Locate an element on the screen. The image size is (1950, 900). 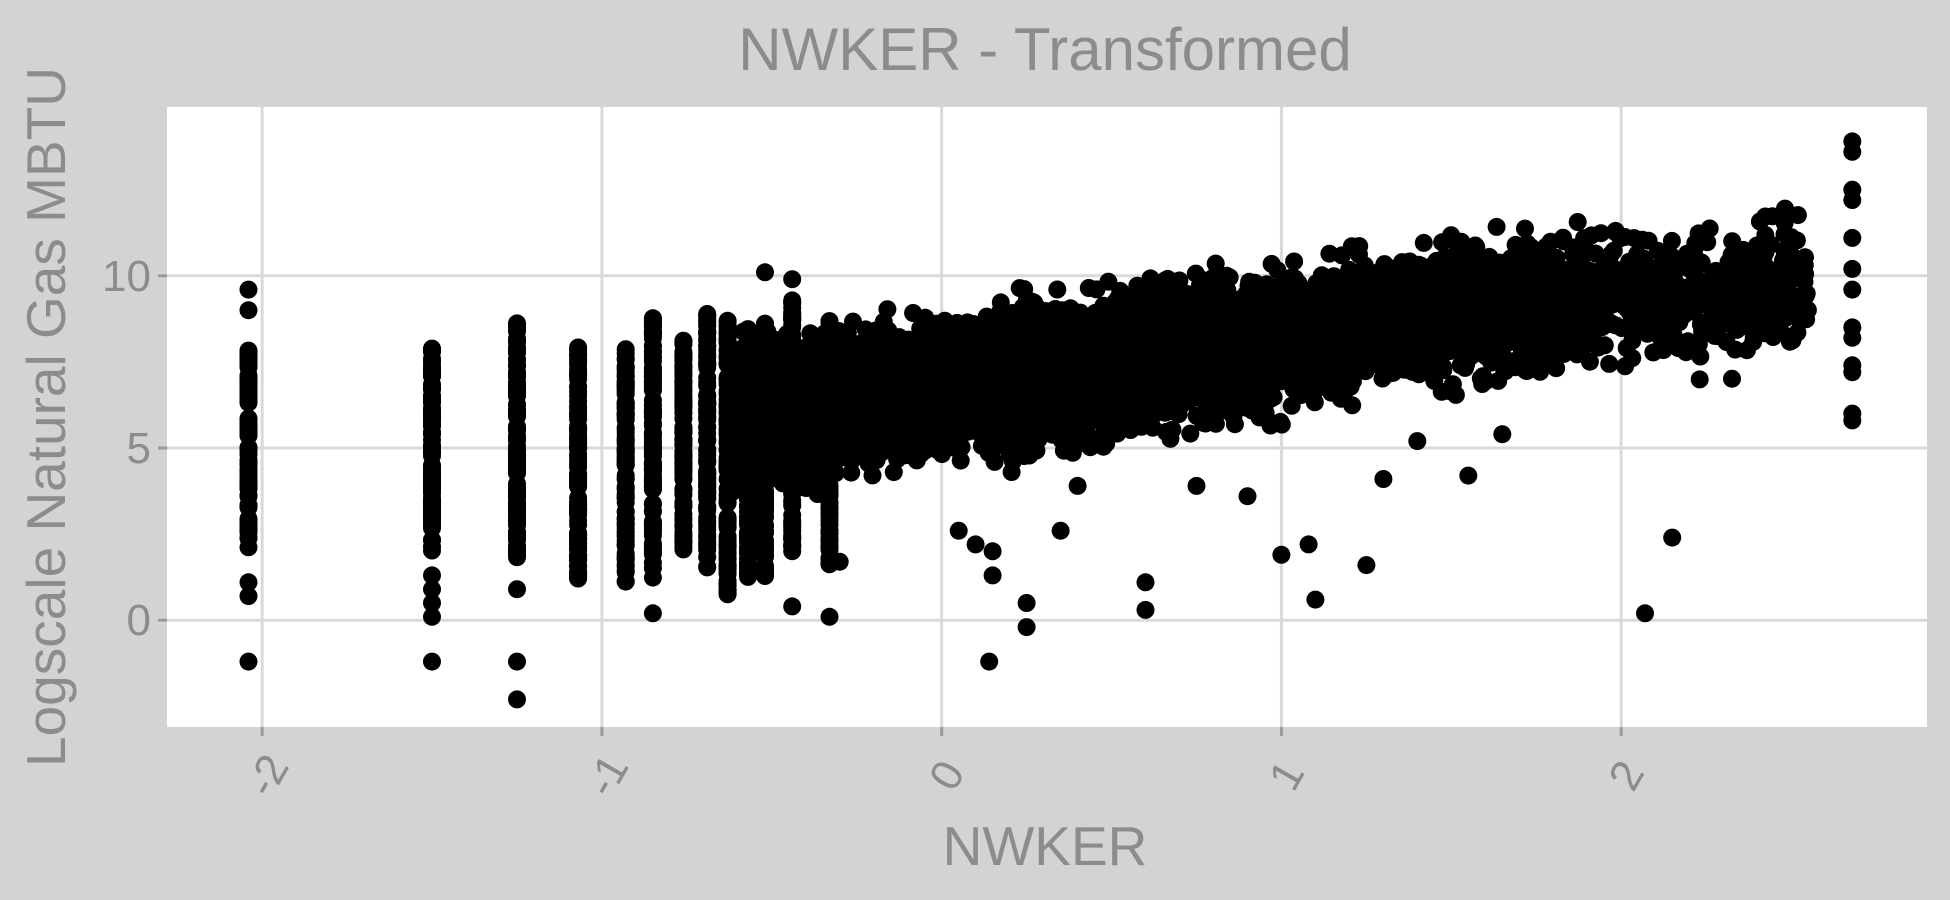
chart-title: NWKER - Transformed is located at coordinates (1044, 49).